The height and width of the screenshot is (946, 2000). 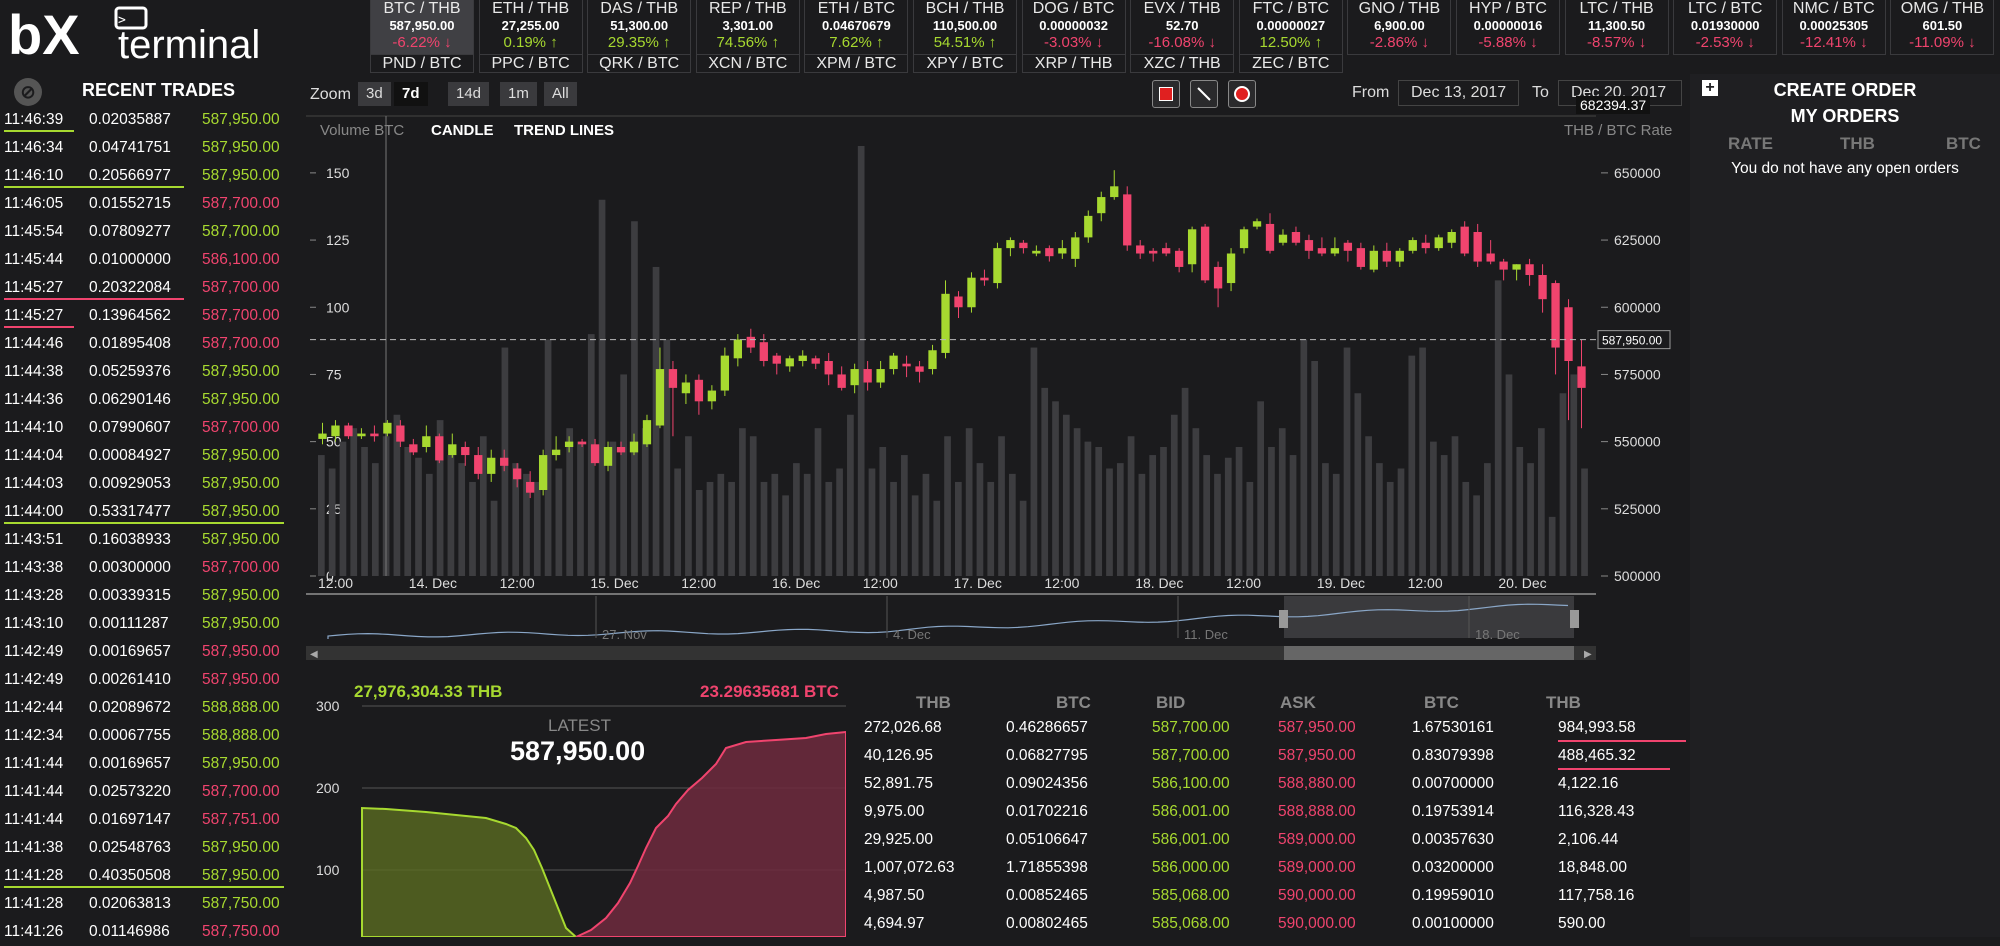 I want to click on zoom-3d-button: 3d, so click(x=374, y=94).